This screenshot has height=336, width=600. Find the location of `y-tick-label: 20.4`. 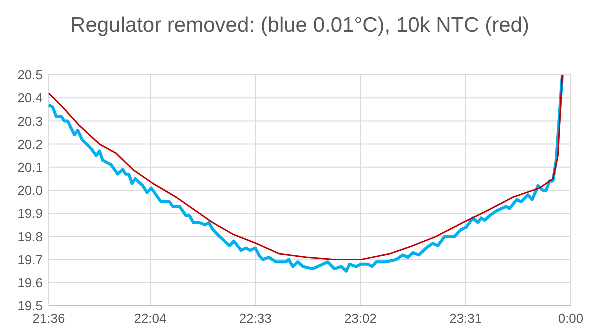

y-tick-label: 20.4 is located at coordinates (30, 98).